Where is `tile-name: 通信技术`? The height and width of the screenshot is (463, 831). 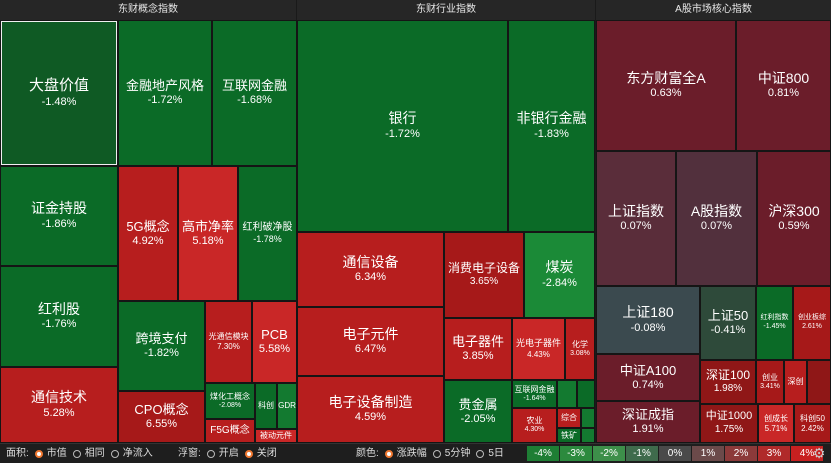
tile-name: 通信技术 is located at coordinates (59, 397).